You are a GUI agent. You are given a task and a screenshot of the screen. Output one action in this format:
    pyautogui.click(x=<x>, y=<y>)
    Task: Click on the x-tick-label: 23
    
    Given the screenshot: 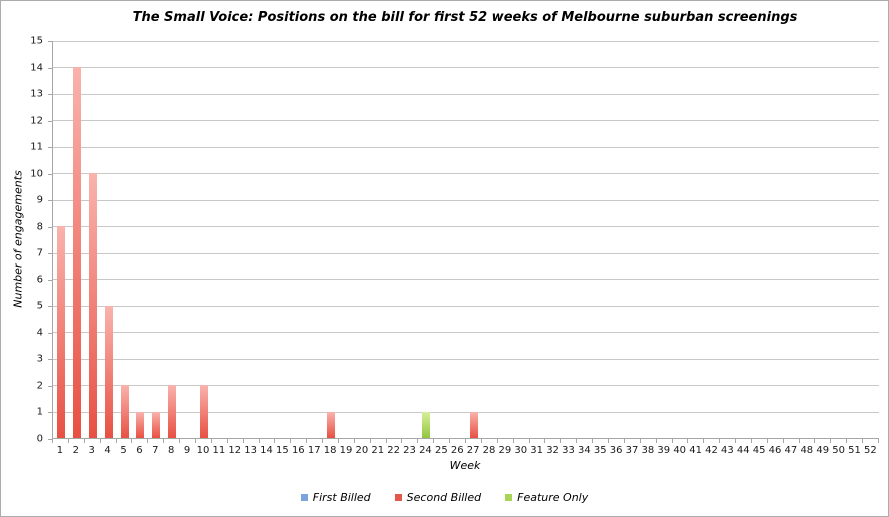 What is the action you would take?
    pyautogui.click(x=409, y=450)
    